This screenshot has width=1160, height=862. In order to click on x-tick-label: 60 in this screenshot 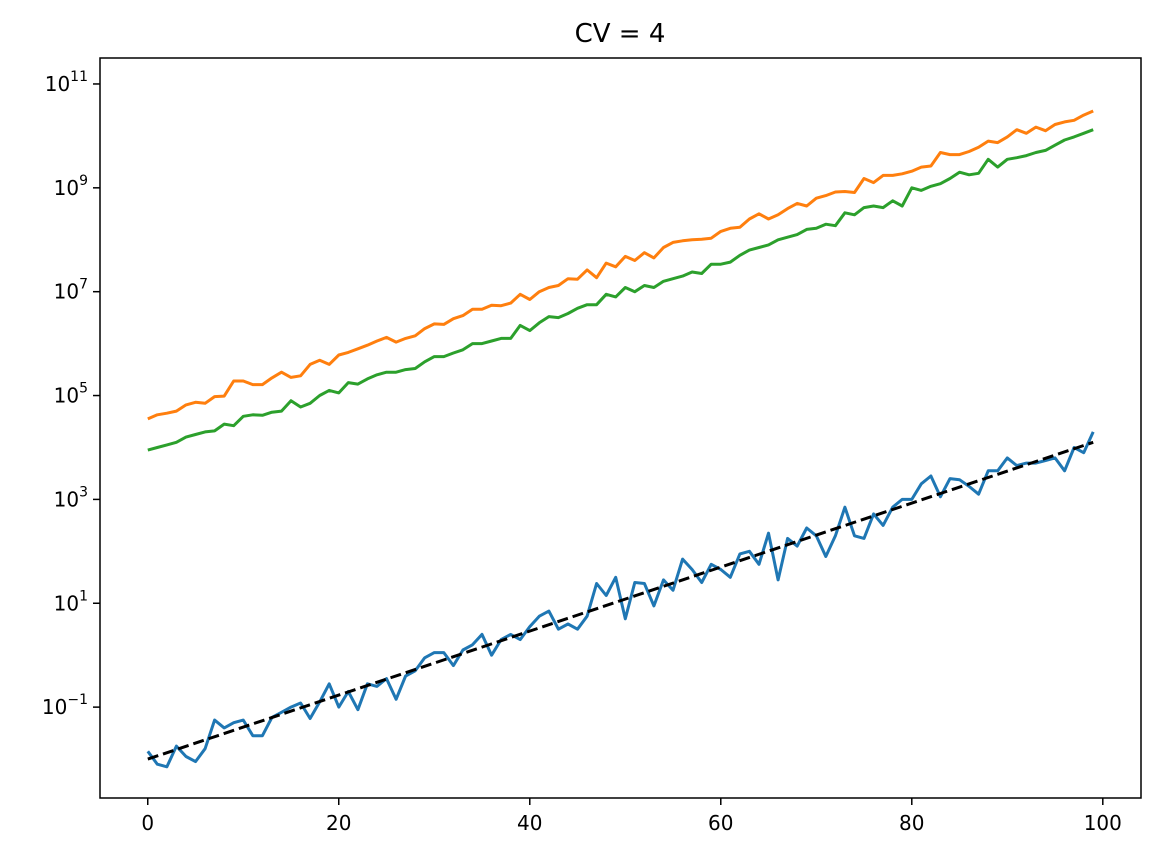, I will do `click(720, 823)`.